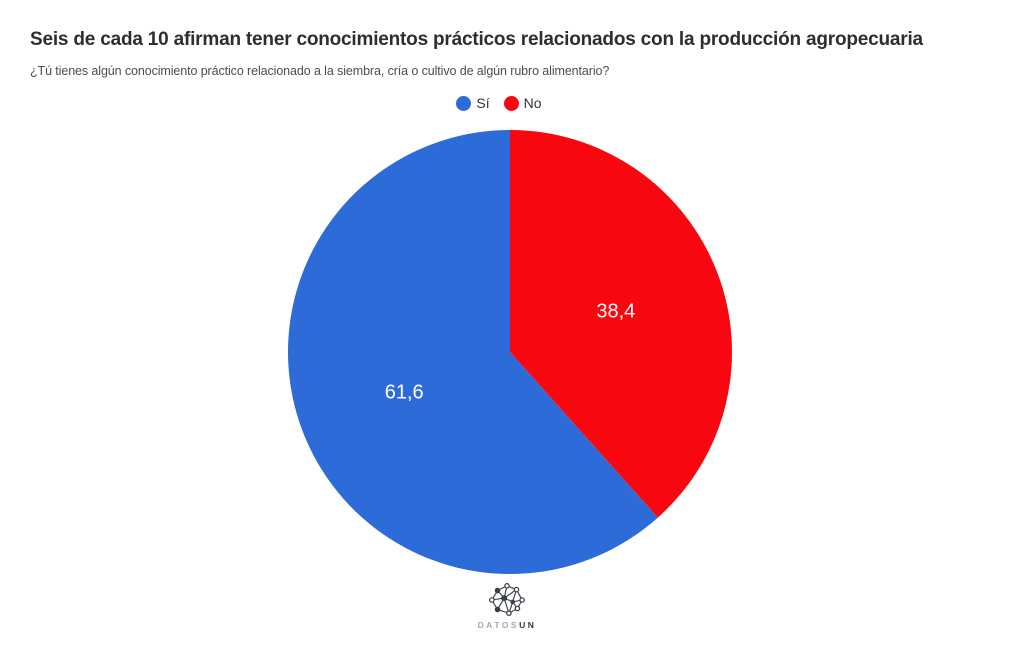  I want to click on legend-swatch-si-icon, so click(464, 103).